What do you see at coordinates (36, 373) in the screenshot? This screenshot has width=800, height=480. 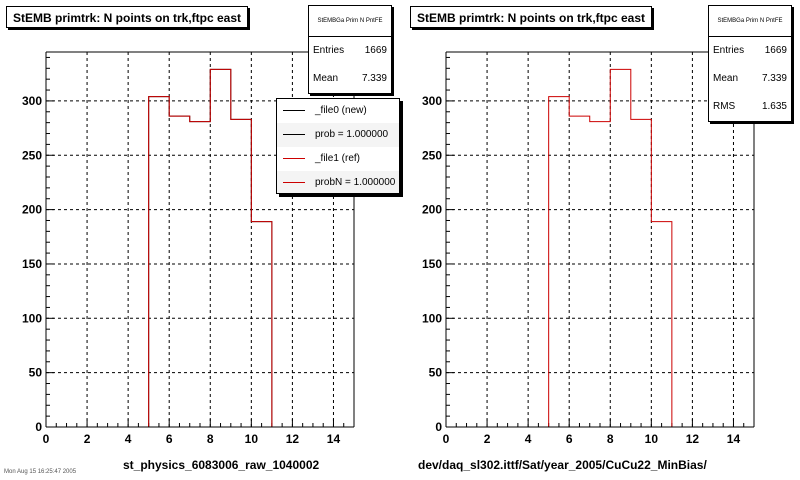 I see `left-ytick-label: 50` at bounding box center [36, 373].